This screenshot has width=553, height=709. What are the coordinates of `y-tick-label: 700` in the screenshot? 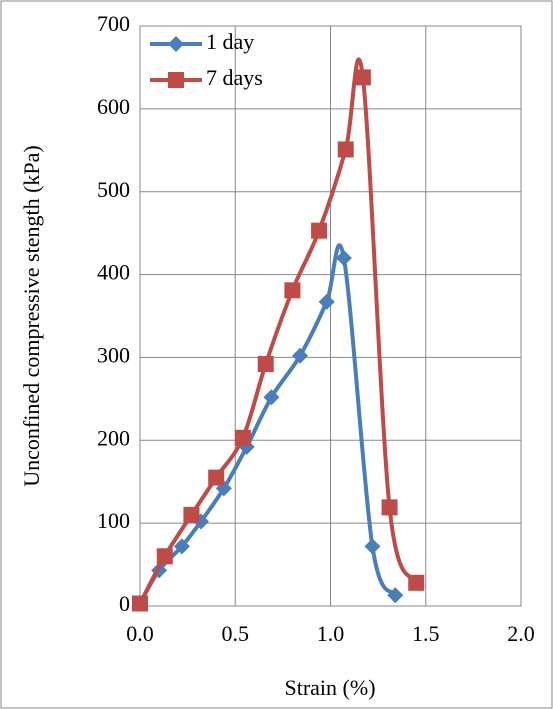 It's located at (113, 23).